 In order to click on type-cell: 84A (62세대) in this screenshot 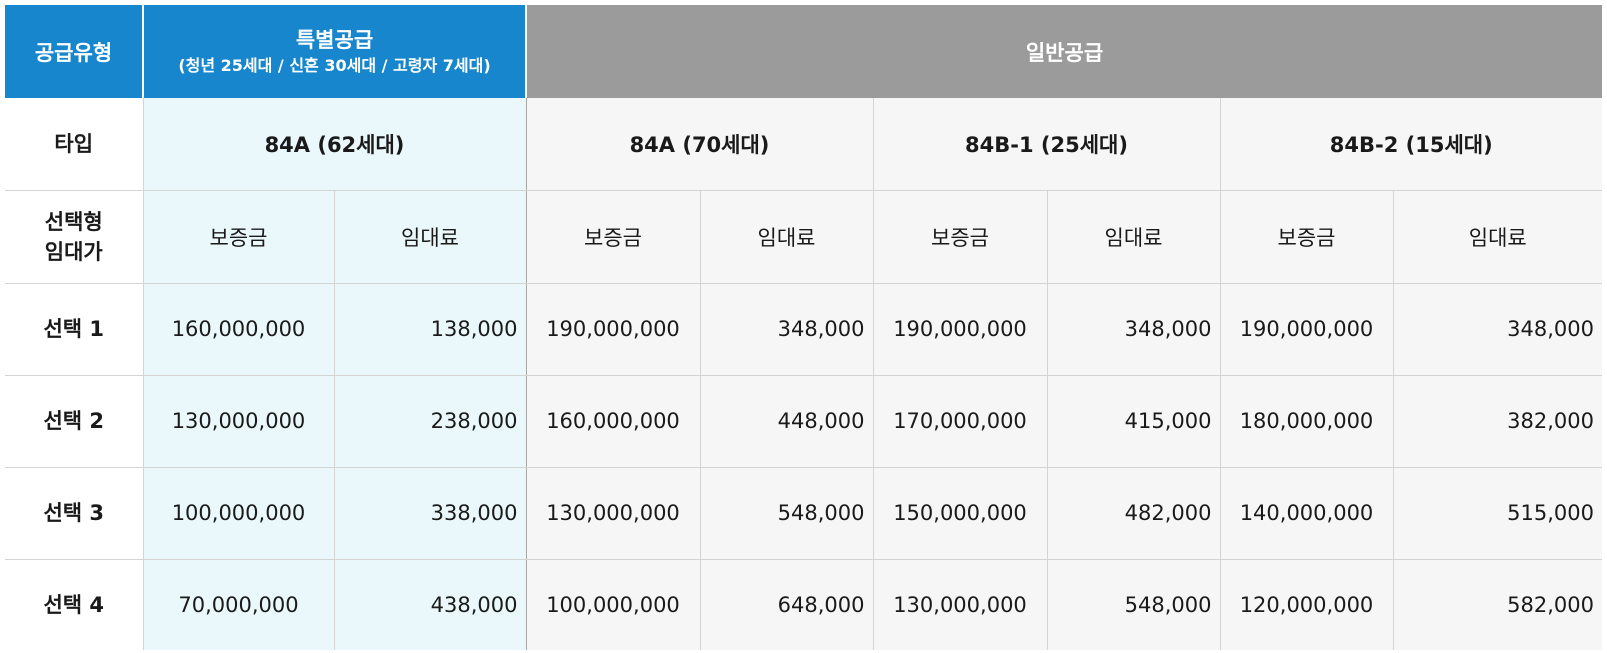, I will do `click(335, 144)`.